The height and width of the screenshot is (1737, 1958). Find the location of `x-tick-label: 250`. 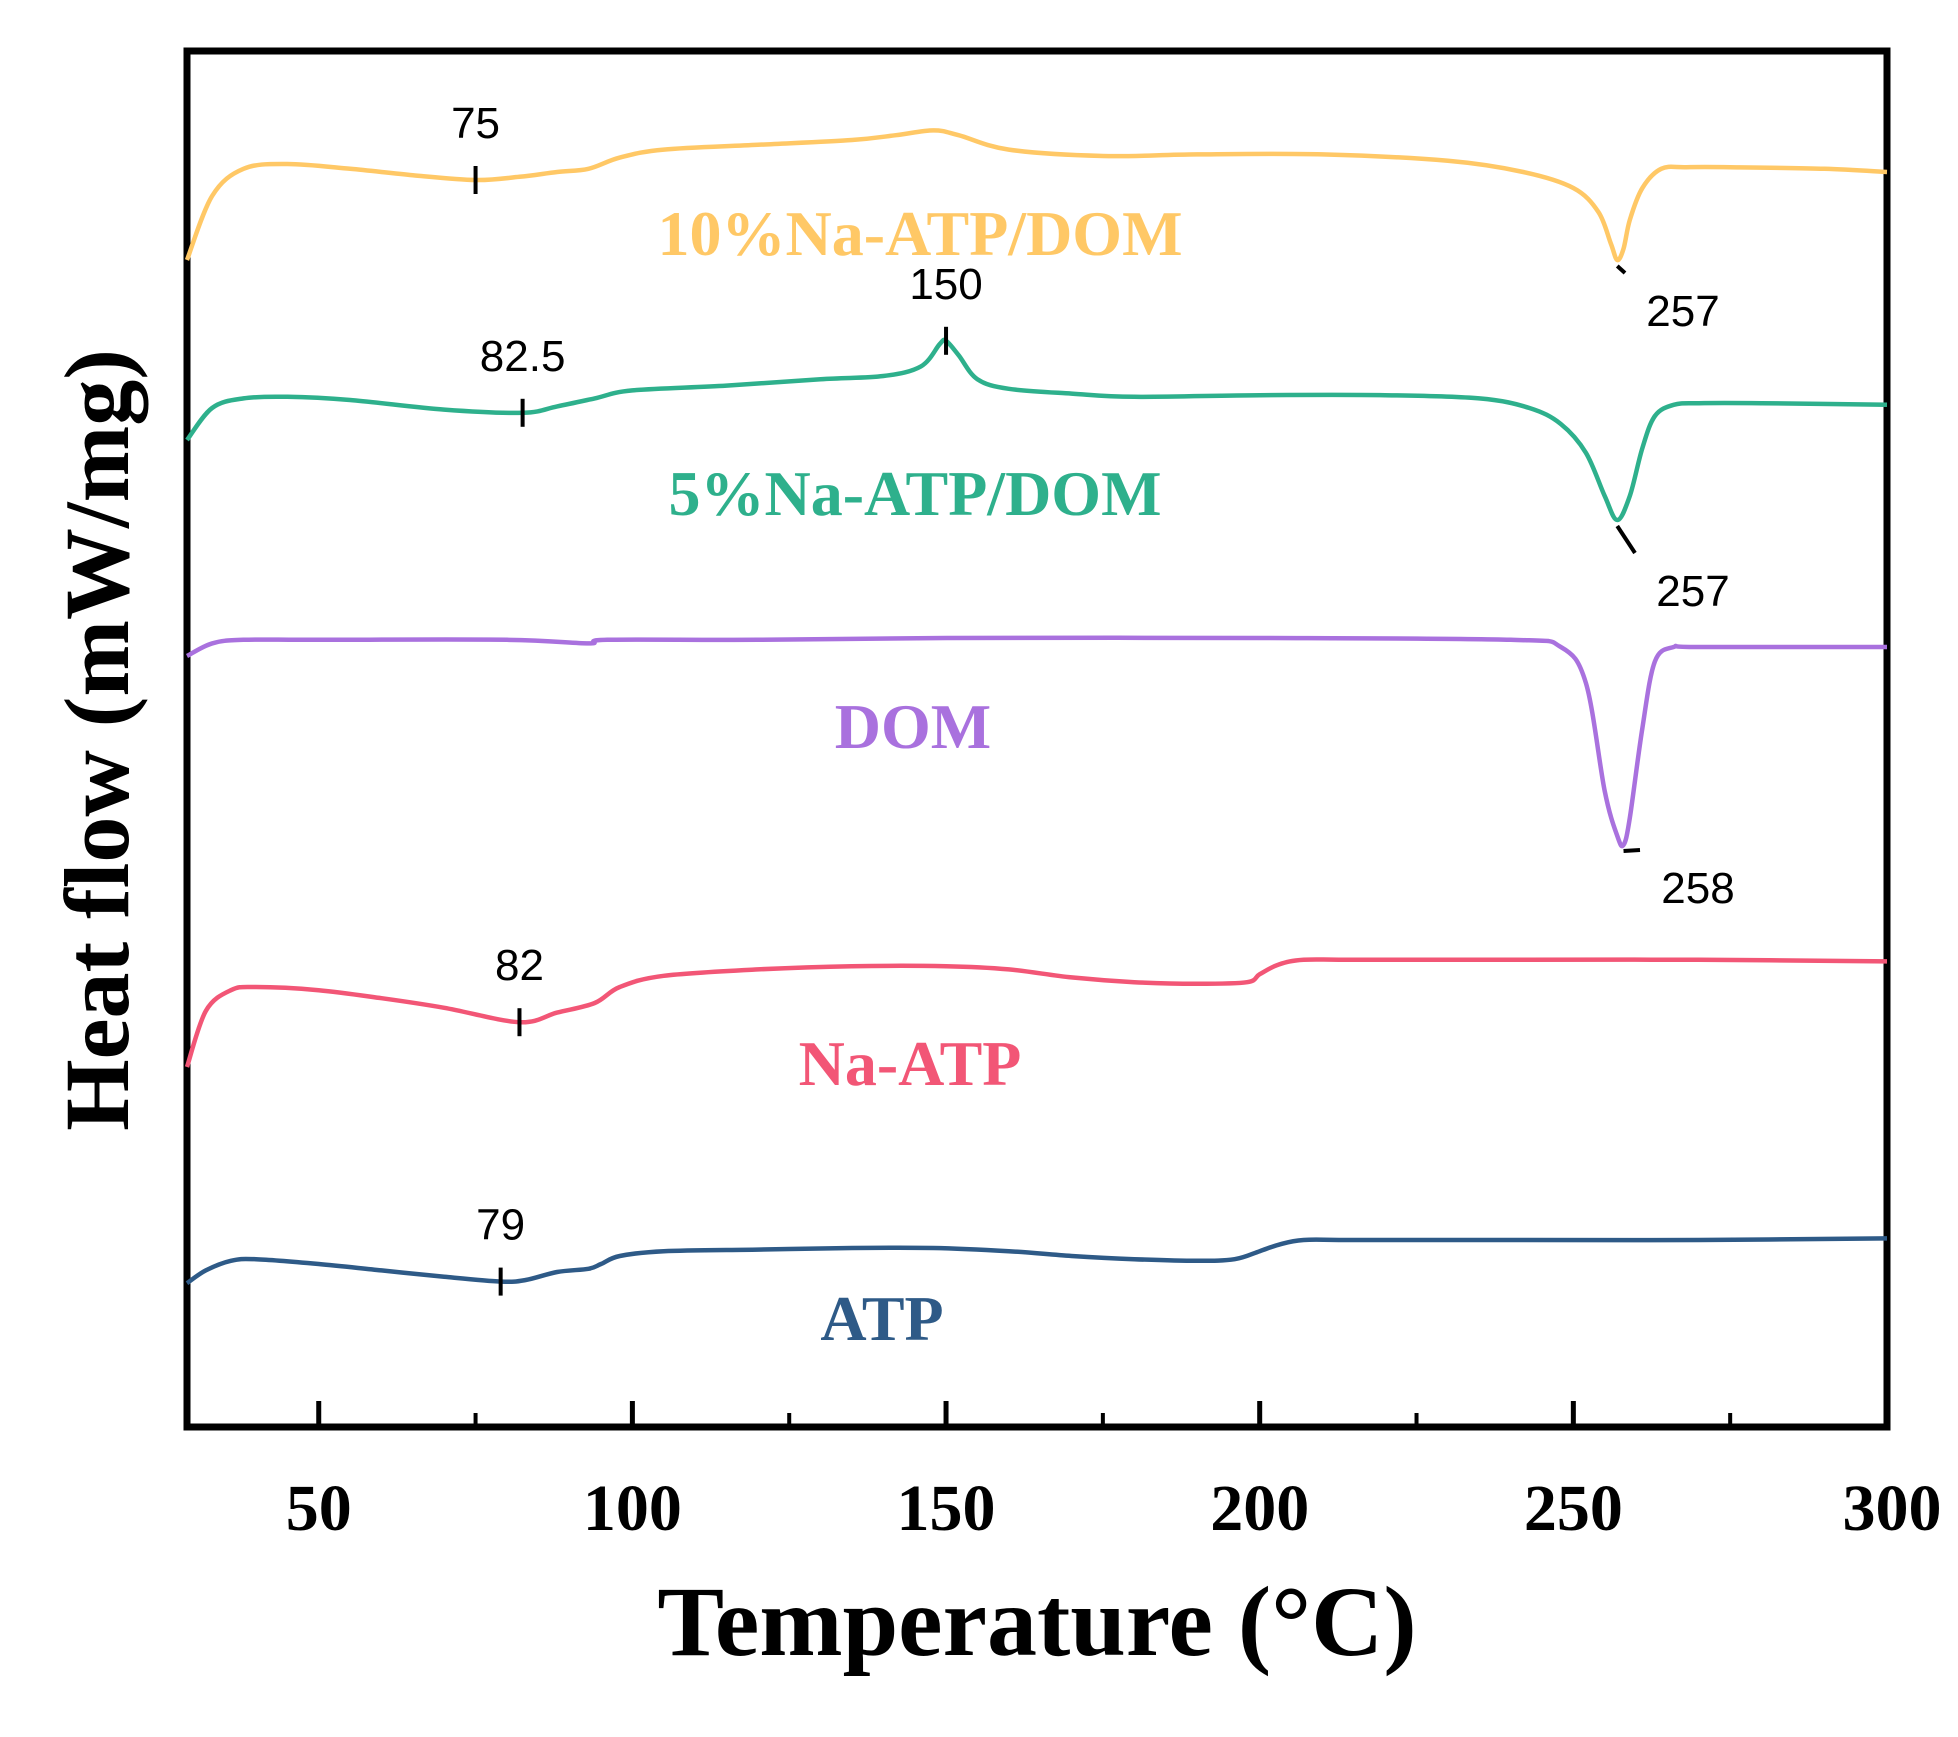

x-tick-label: 250 is located at coordinates (1573, 1508).